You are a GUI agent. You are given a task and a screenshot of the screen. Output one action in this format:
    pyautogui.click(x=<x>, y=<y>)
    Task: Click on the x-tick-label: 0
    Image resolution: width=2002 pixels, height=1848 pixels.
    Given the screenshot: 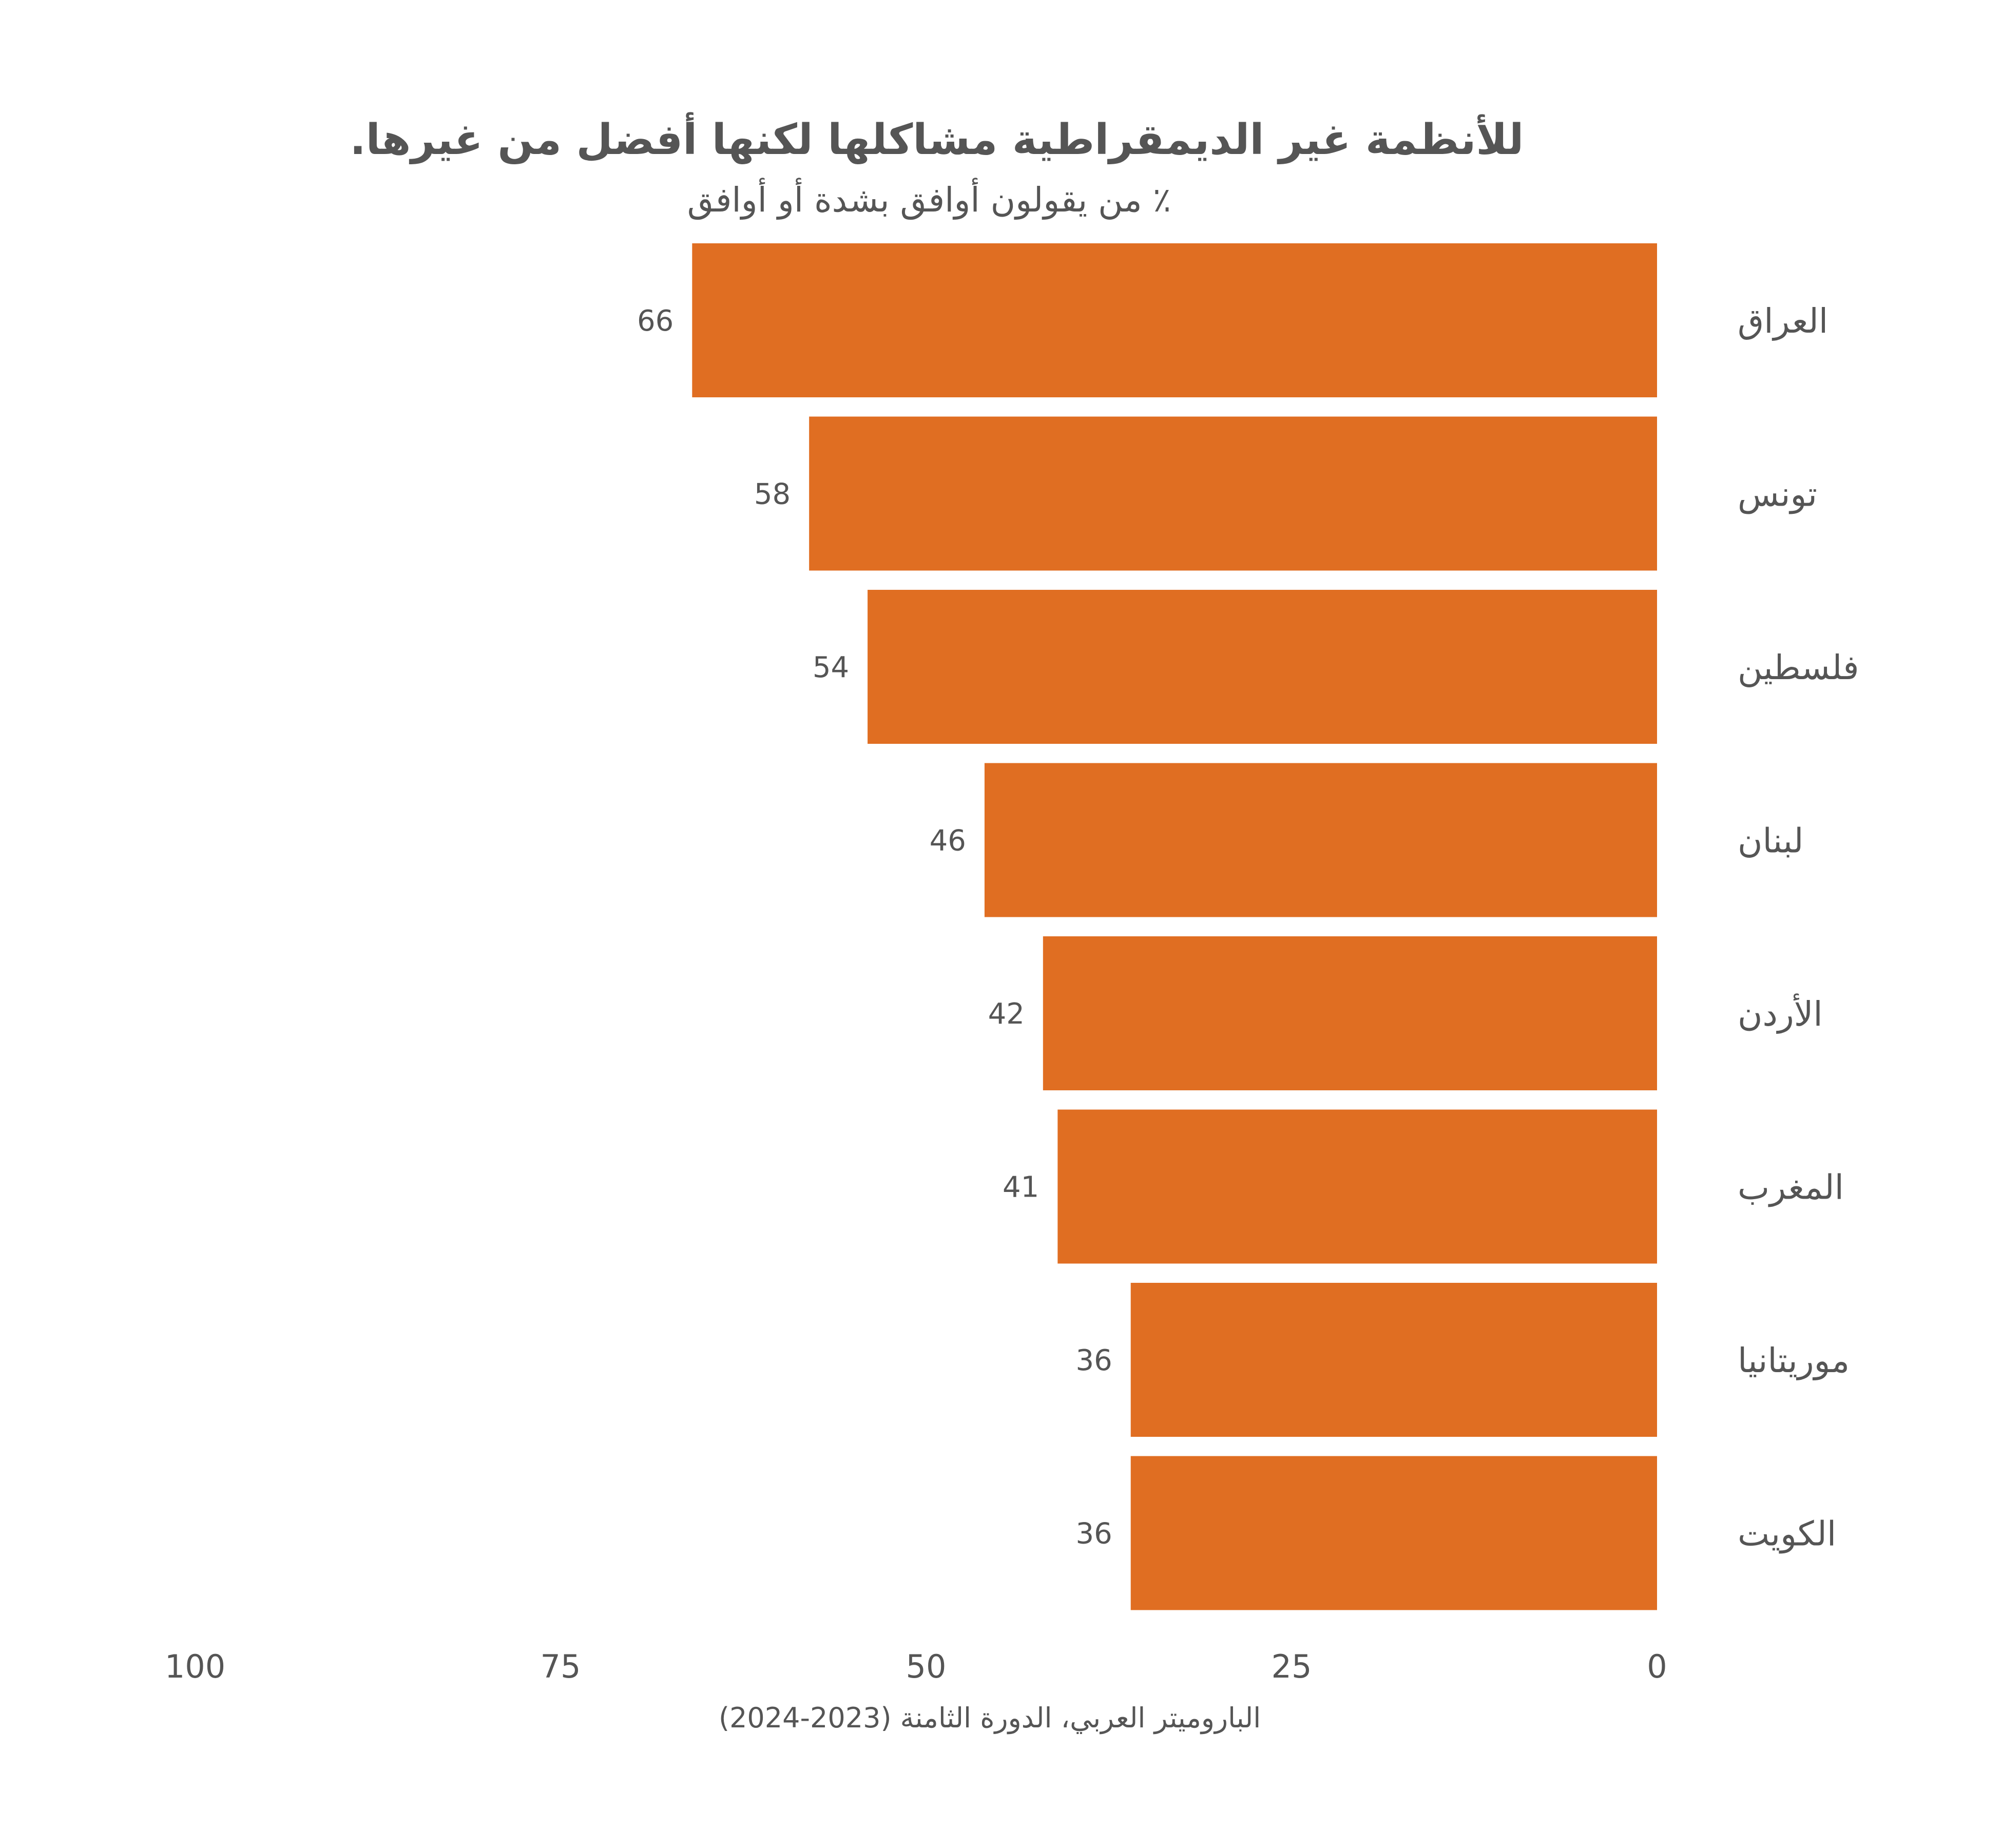 What is the action you would take?
    pyautogui.click(x=1657, y=1666)
    